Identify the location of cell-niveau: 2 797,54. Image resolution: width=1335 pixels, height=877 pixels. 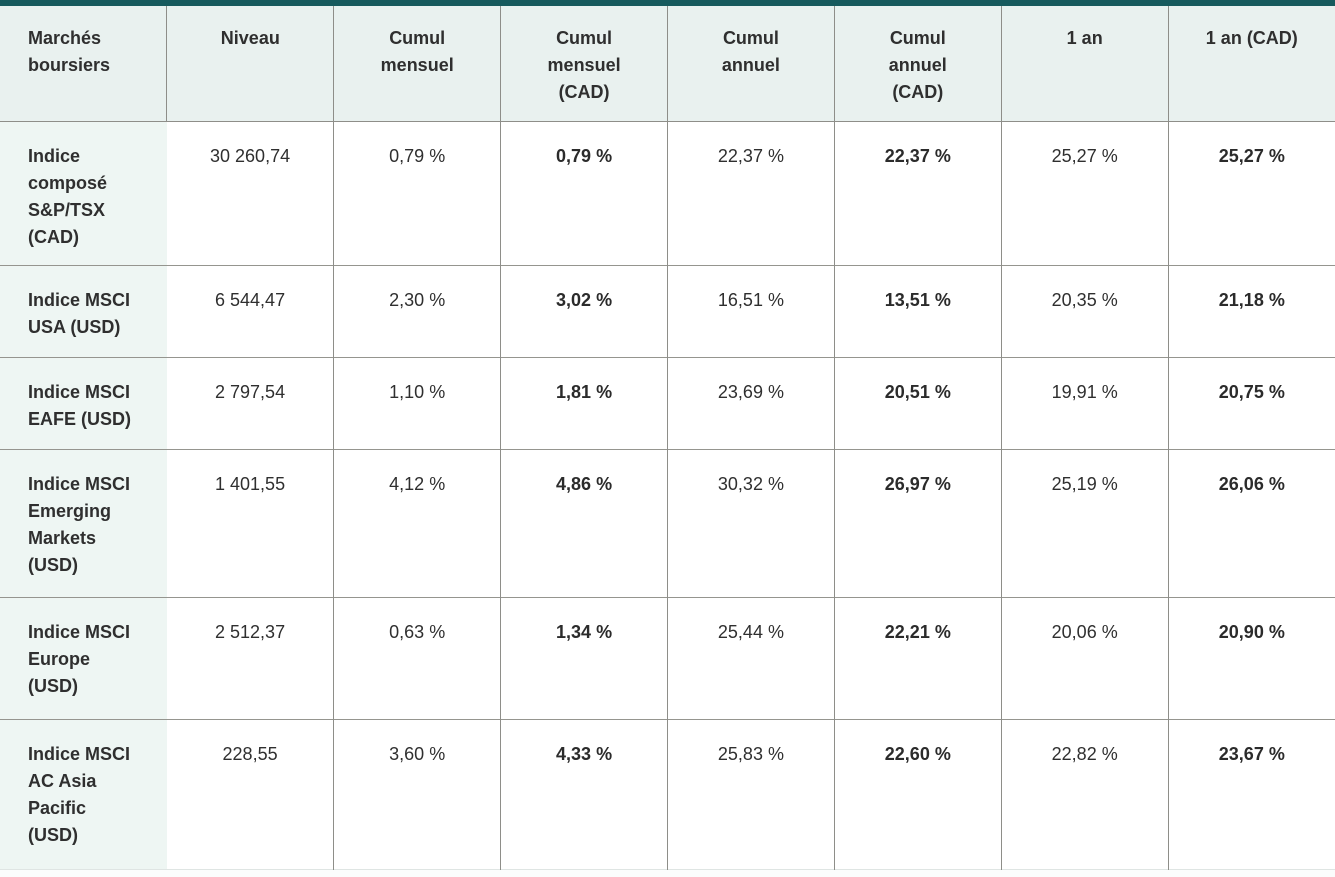
(250, 402).